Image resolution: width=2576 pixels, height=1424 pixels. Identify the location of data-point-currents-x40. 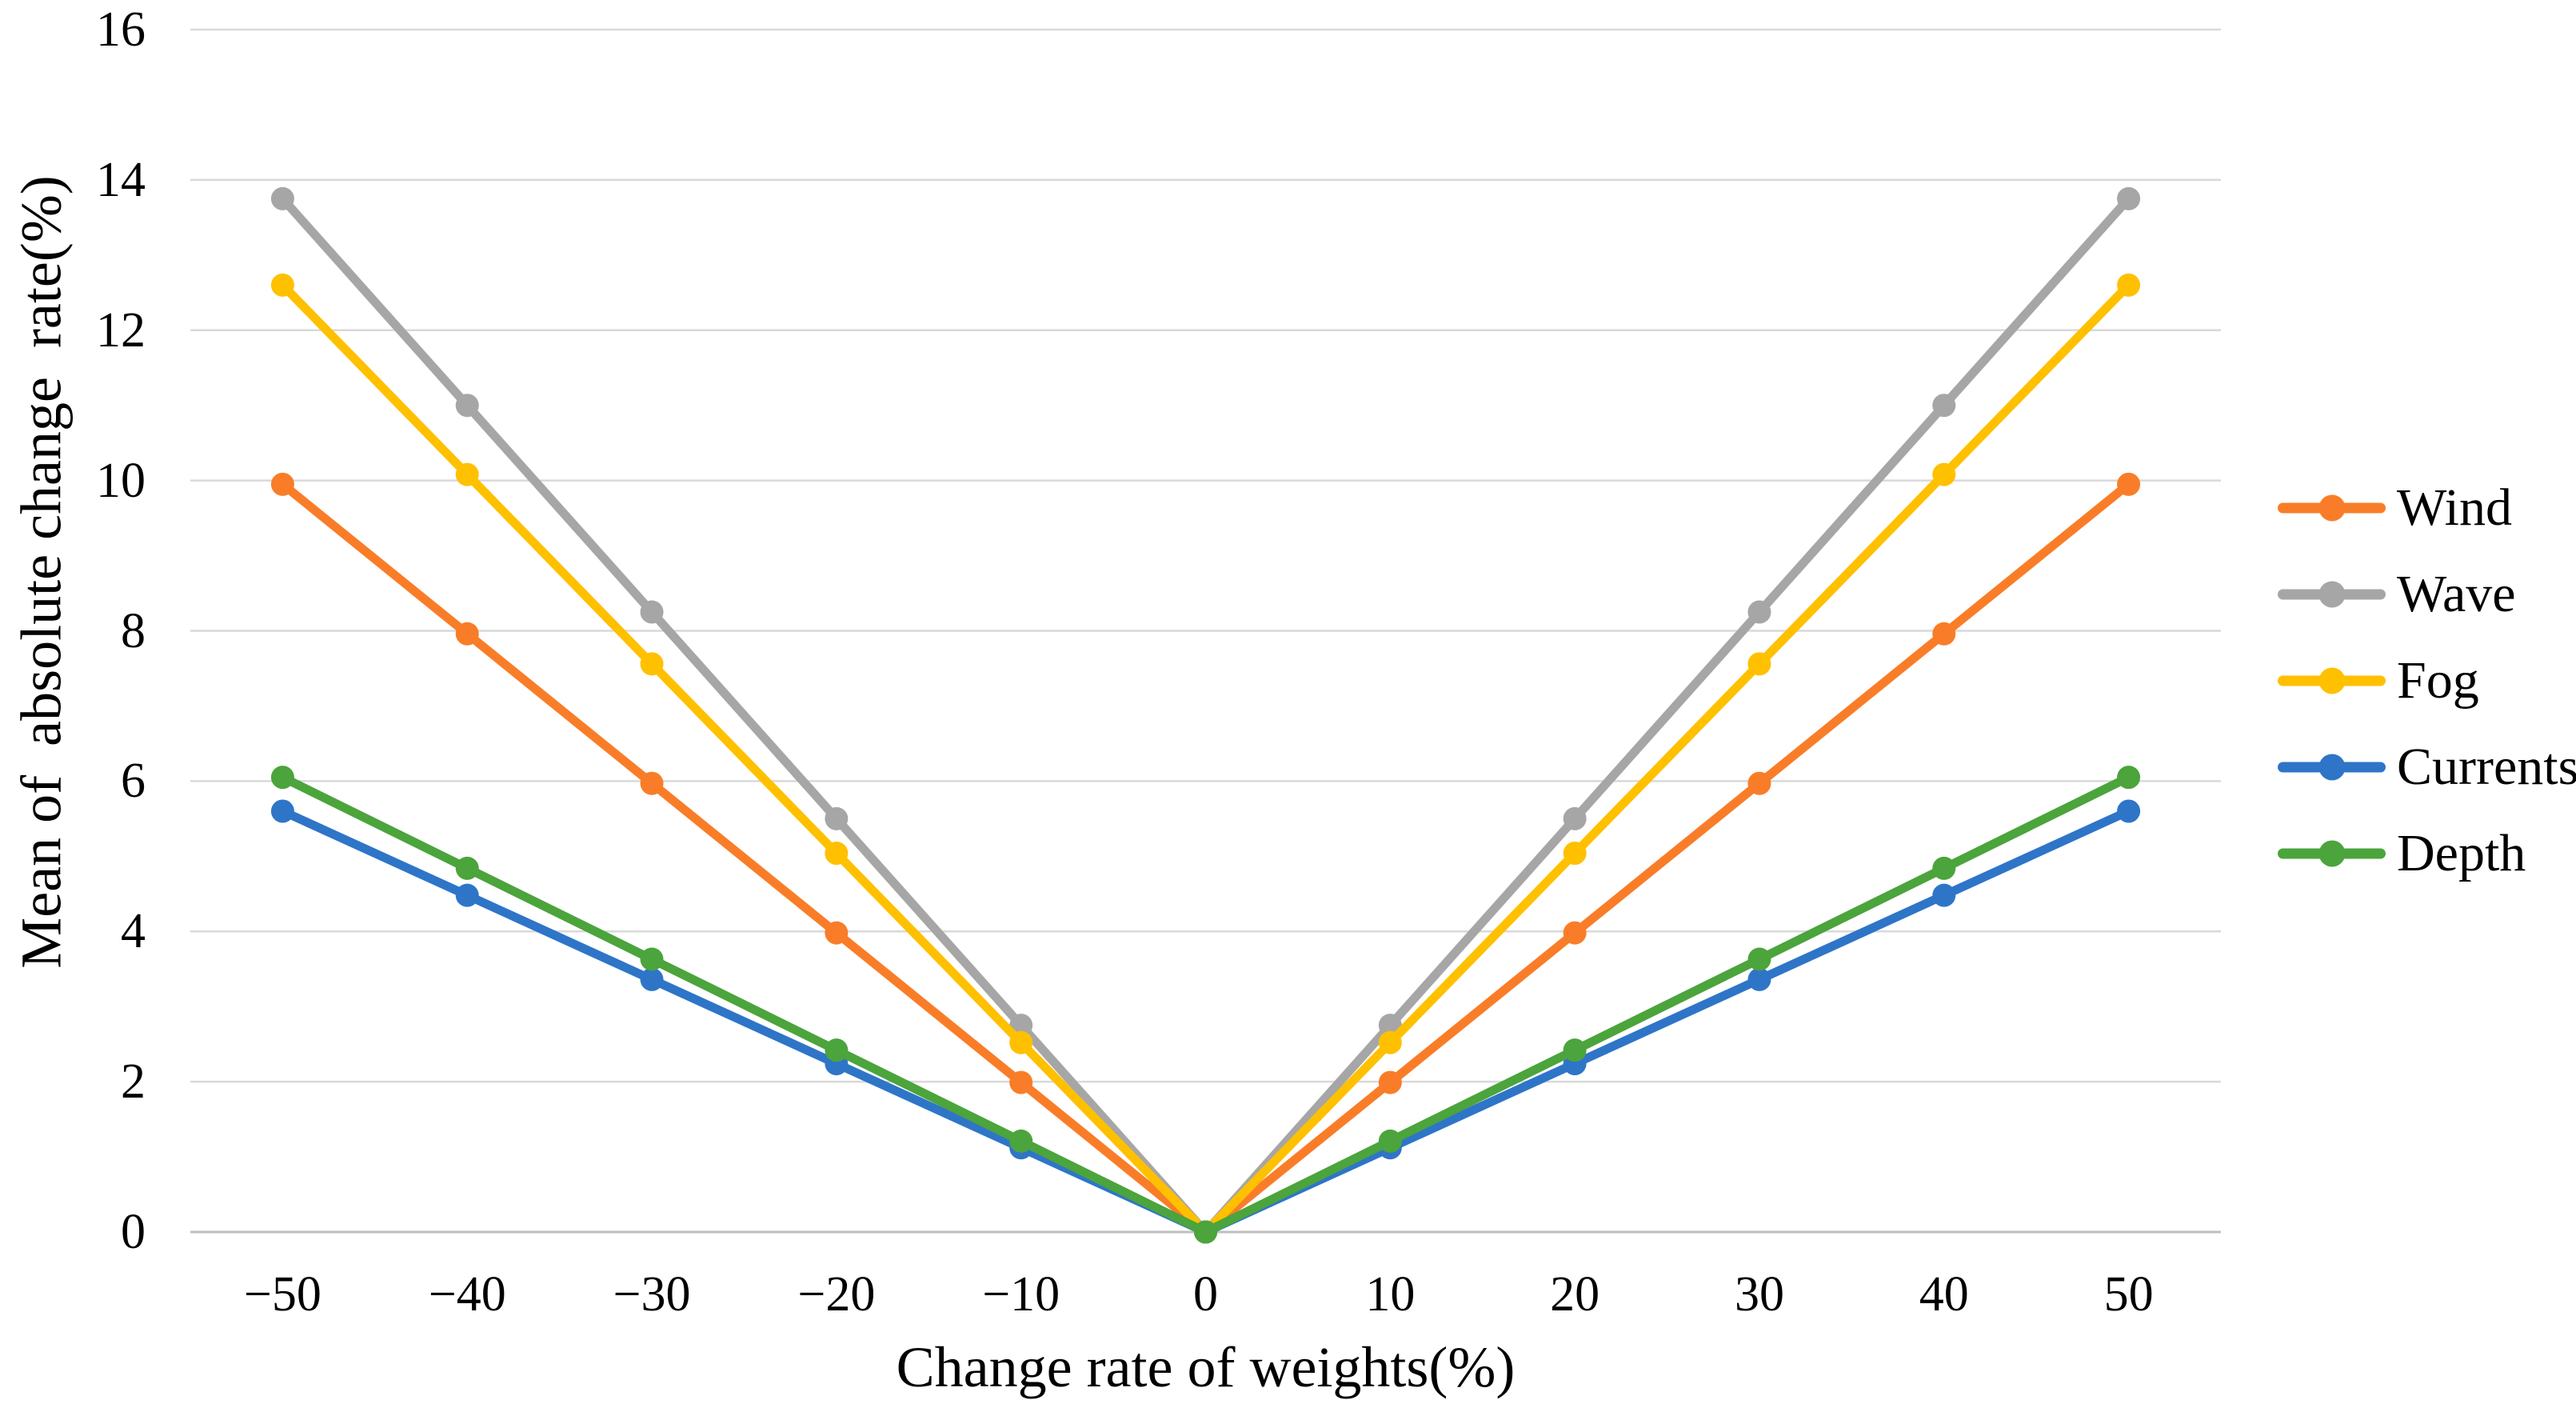
(1944, 895).